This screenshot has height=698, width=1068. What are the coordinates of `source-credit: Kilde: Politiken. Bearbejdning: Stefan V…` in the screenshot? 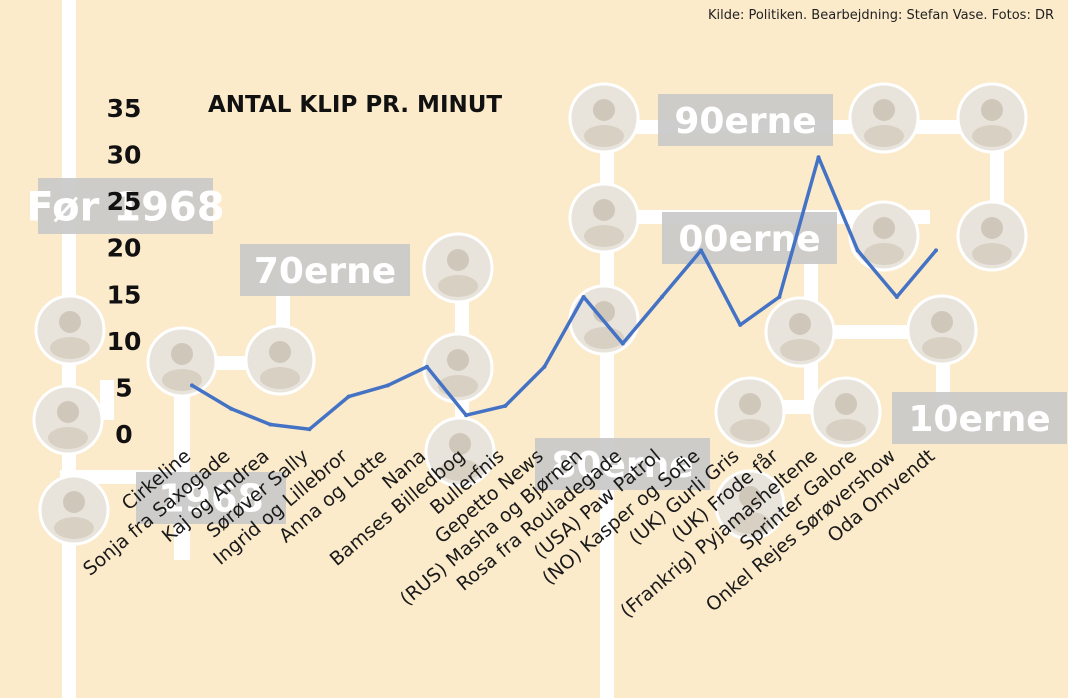 It's located at (880, 15).